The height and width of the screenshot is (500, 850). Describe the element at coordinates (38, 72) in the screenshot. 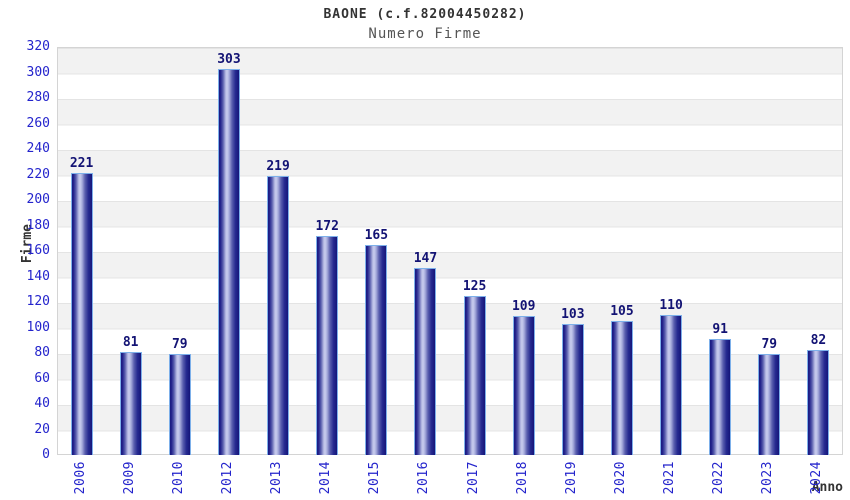

I see `y-tick-label: 300` at that location.